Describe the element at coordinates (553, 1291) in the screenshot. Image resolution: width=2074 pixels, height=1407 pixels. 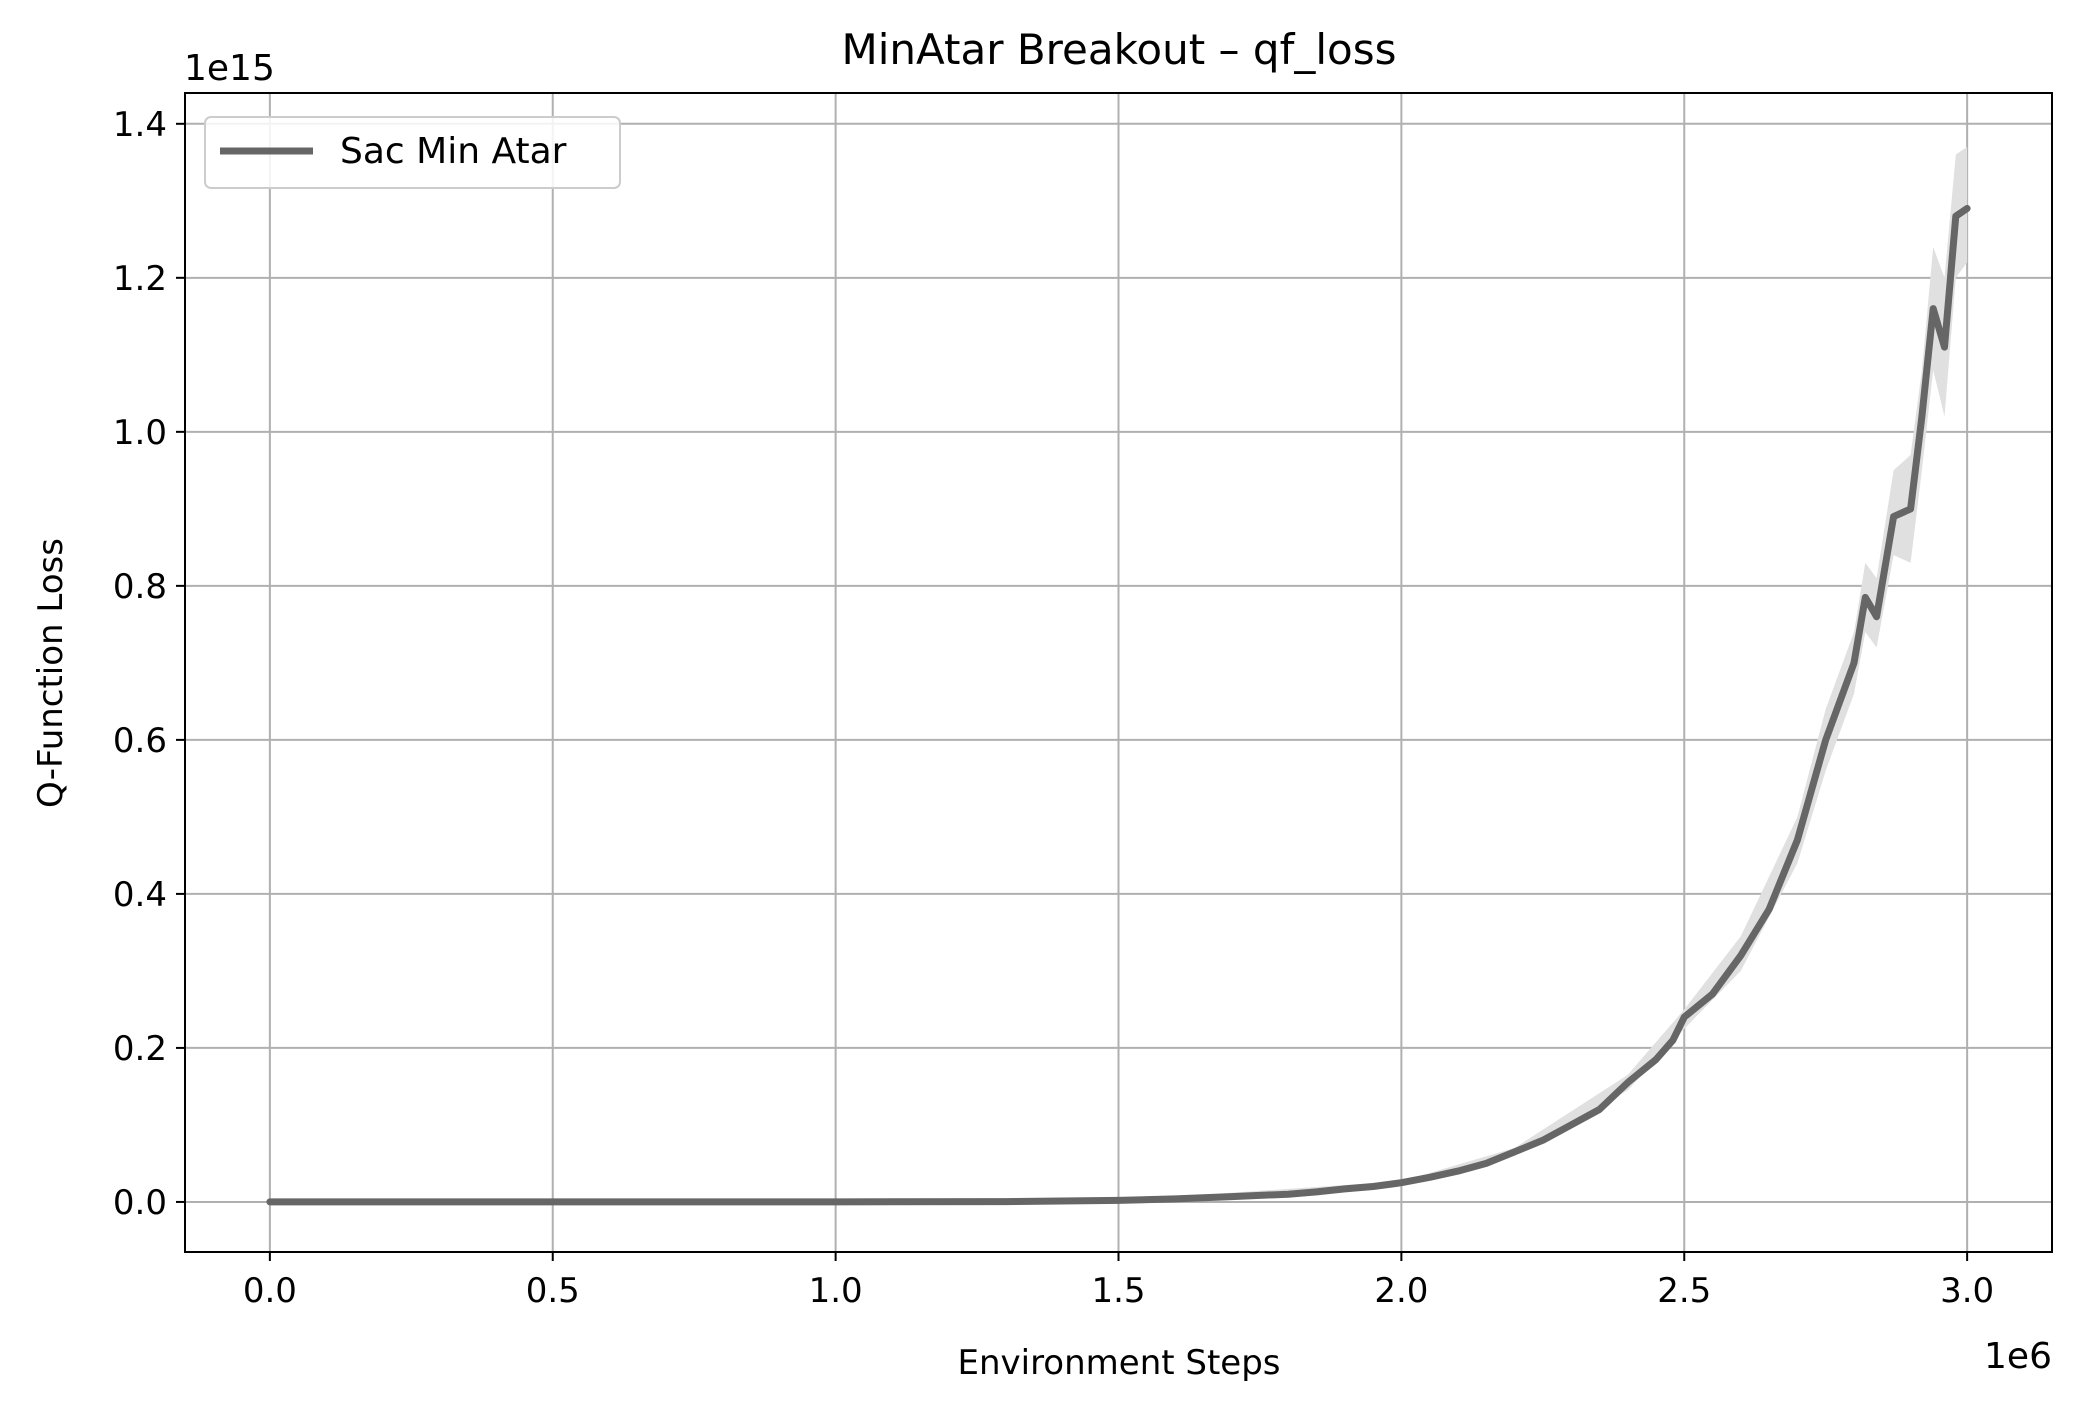
I see `x-tick-label: 0.5` at that location.